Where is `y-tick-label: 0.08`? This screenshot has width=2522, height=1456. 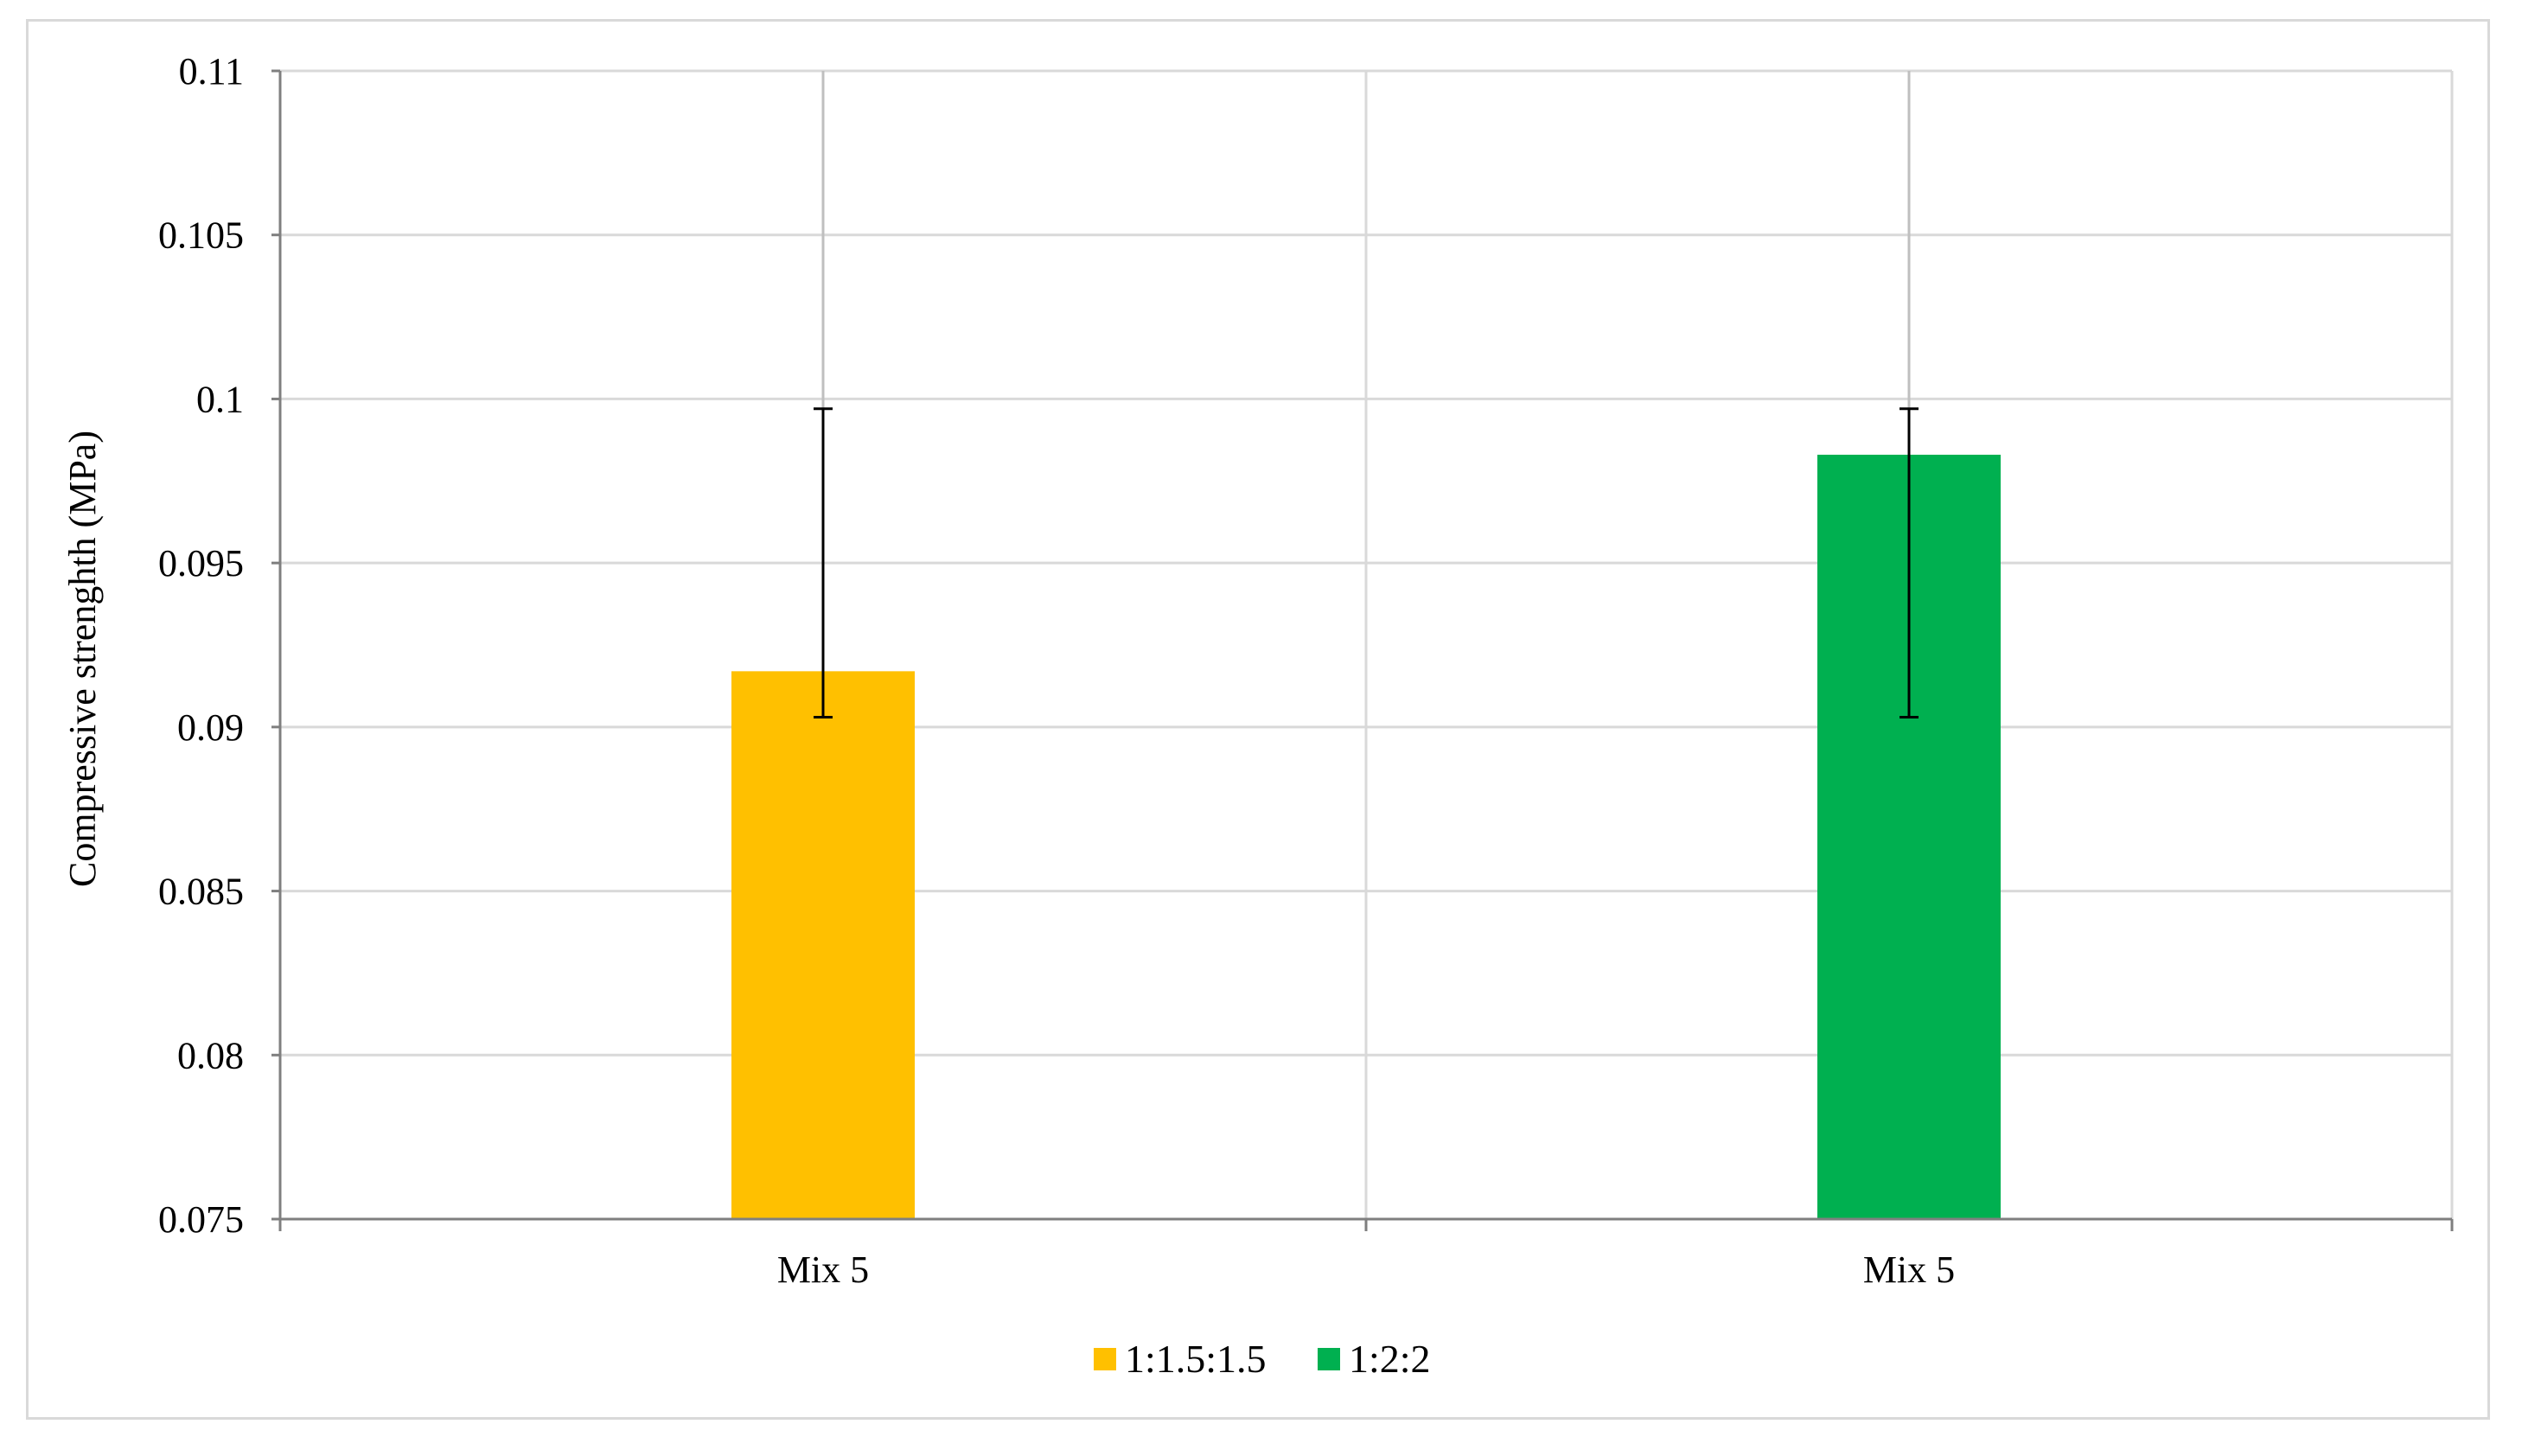 y-tick-label: 0.08 is located at coordinates (211, 1055).